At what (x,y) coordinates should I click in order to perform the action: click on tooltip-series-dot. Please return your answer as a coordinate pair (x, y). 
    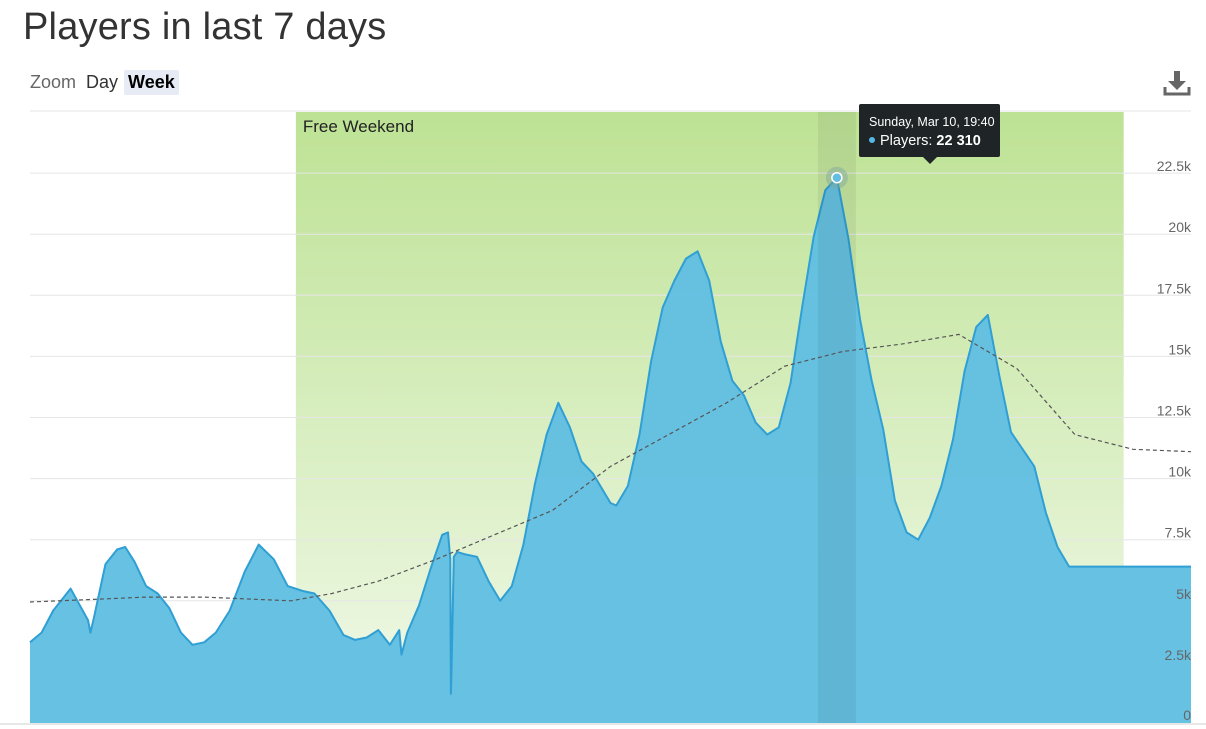
    Looking at the image, I should click on (872, 140).